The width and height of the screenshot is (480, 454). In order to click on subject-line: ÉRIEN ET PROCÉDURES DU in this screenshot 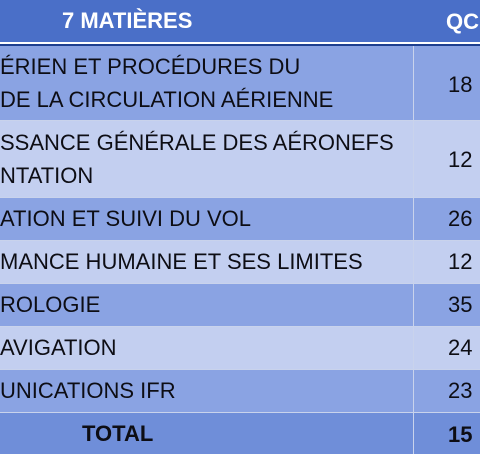, I will do `click(150, 66)`.